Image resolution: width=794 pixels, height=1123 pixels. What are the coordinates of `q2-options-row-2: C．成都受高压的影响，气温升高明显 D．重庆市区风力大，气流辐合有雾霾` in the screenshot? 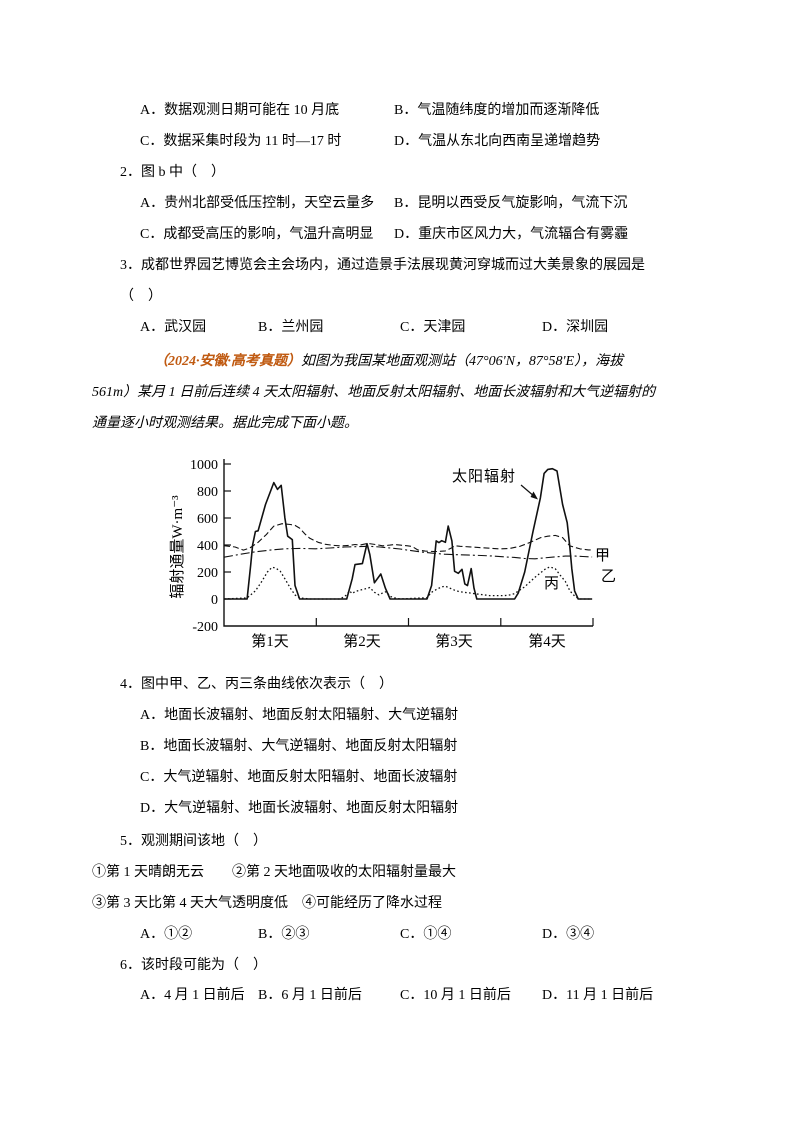 It's located at (423, 234).